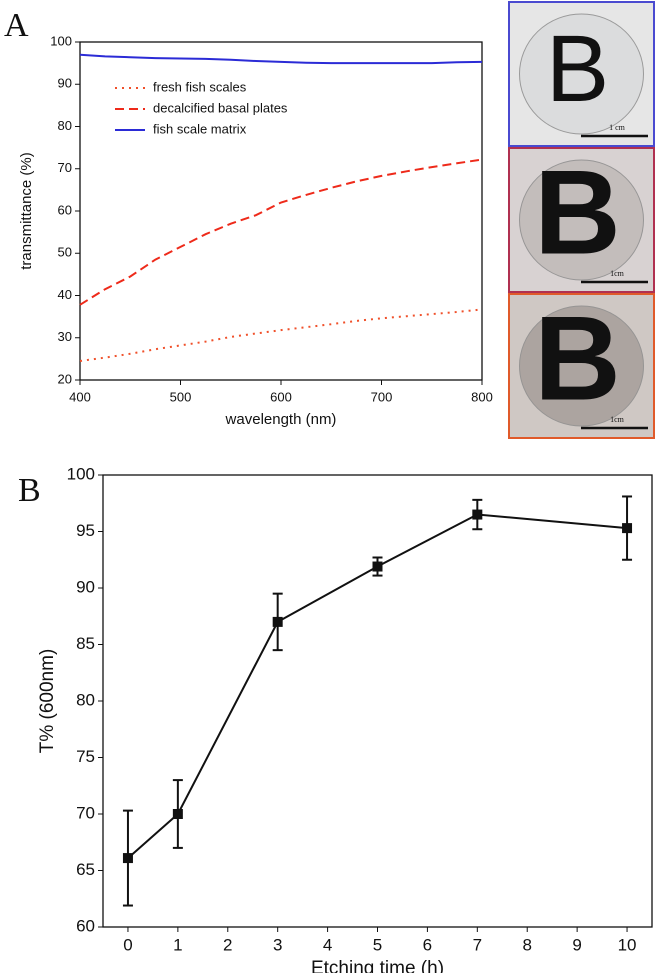 Image resolution: width=656 pixels, height=973 pixels. What do you see at coordinates (477, 945) in the screenshot?
I see `x-tick-label: 7` at bounding box center [477, 945].